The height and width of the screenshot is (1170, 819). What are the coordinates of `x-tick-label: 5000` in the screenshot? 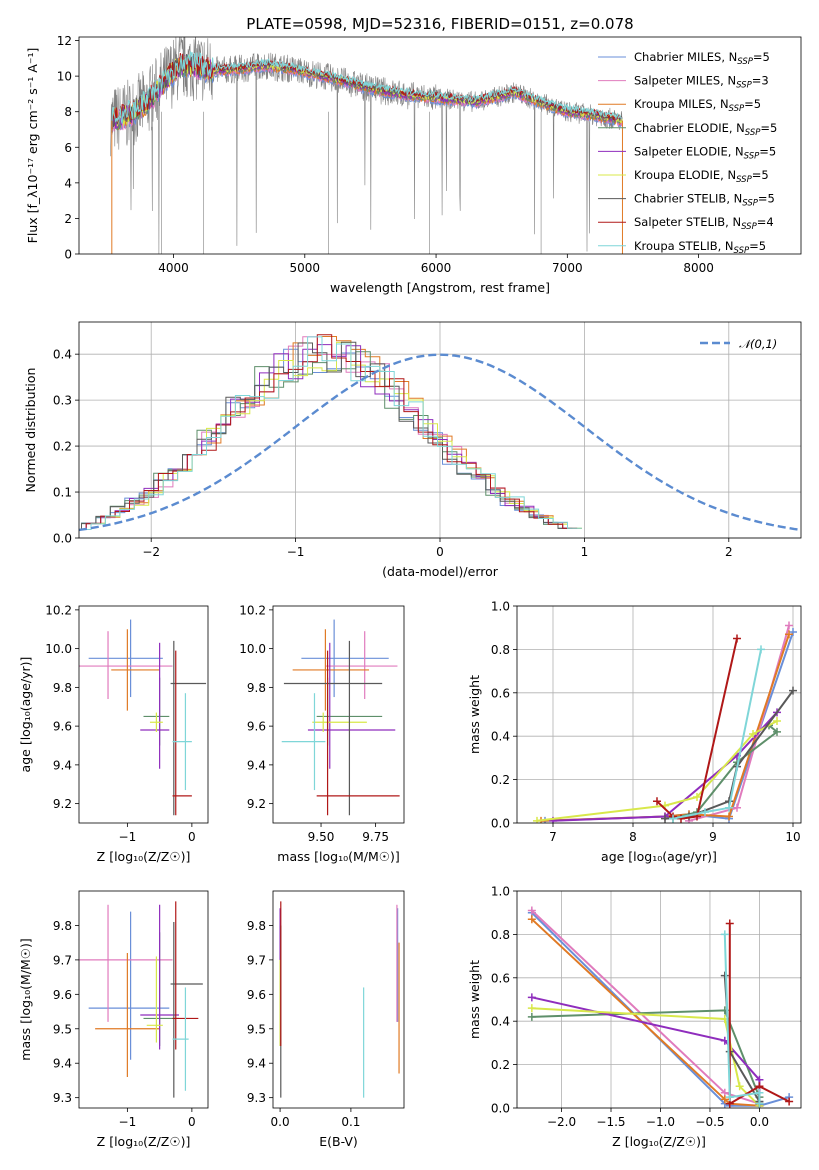 It's located at (305, 268).